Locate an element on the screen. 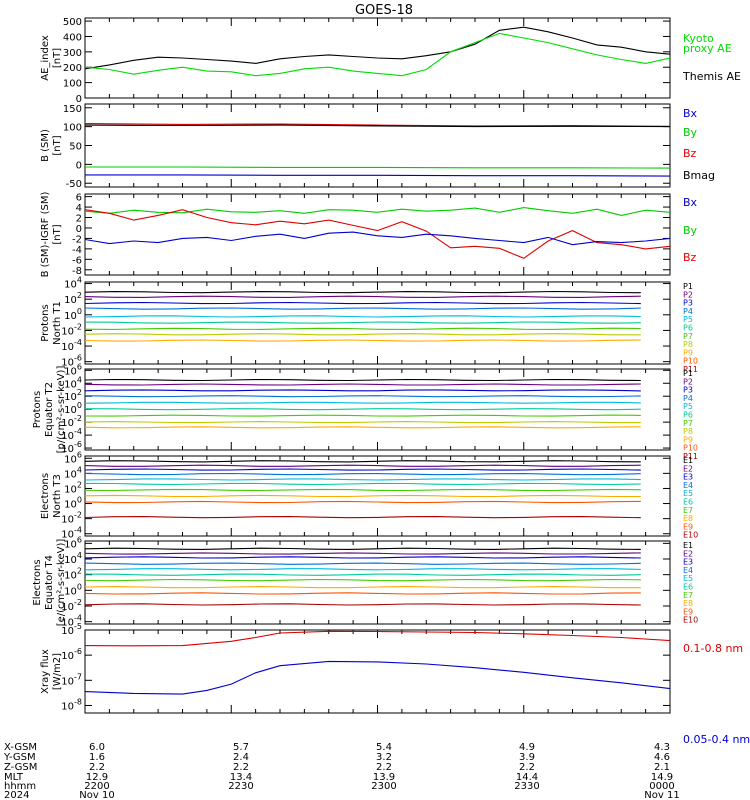 The width and height of the screenshot is (750, 800). ephemeris-value: 14.9 is located at coordinates (662, 777).